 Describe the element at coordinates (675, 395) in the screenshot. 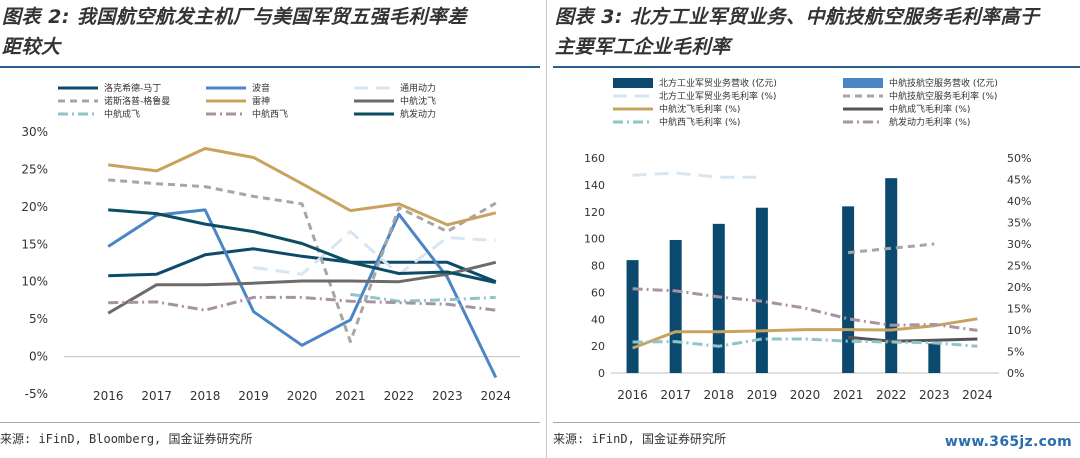

I see `right-x-tick-label: 2017` at that location.